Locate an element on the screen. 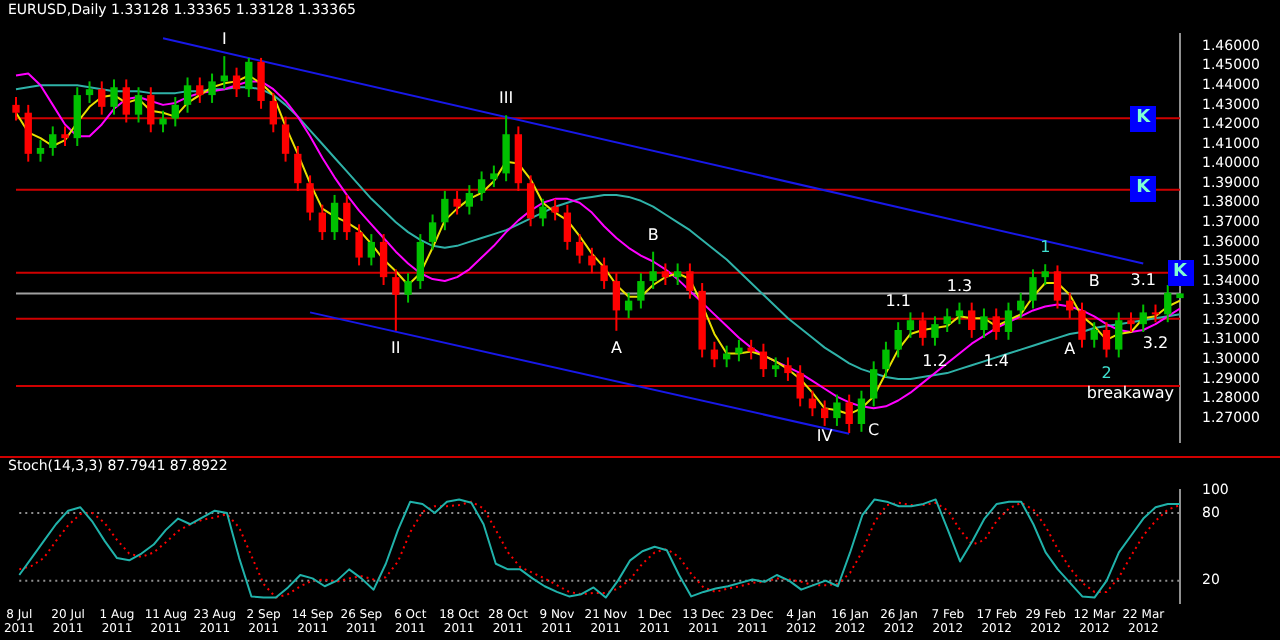  annotation: 1.3 is located at coordinates (959, 285).